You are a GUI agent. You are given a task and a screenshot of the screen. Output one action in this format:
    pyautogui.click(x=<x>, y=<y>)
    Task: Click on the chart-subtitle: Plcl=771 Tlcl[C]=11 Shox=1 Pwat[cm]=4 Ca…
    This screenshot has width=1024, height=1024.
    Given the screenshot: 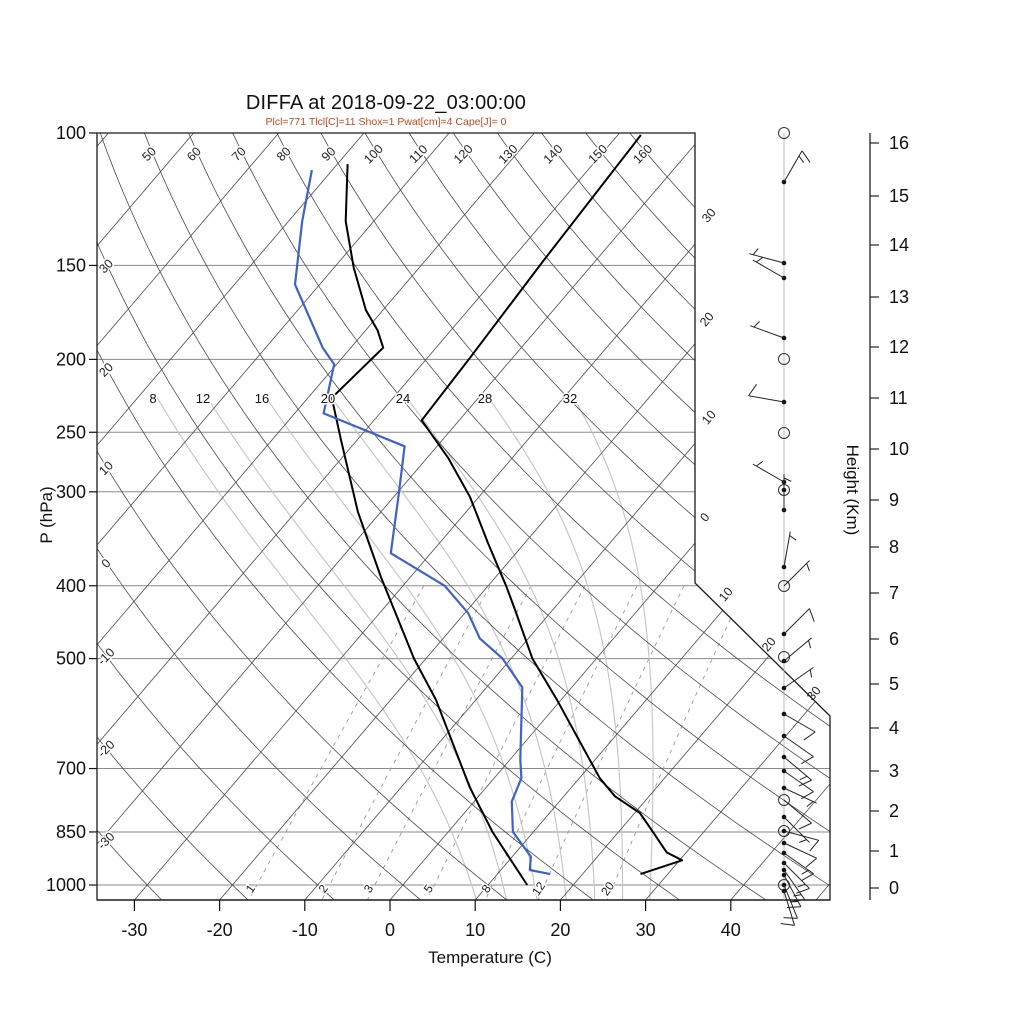 What is the action you would take?
    pyautogui.click(x=386, y=122)
    